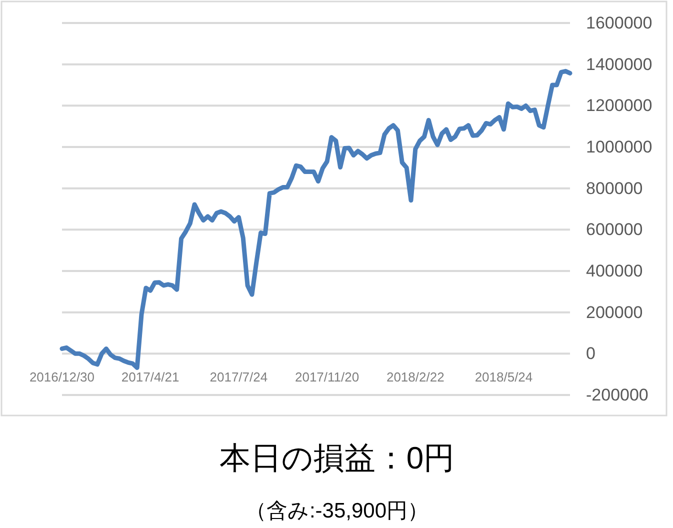  What do you see at coordinates (619, 147) in the screenshot?
I see `y-tick-label: 1000000` at bounding box center [619, 147].